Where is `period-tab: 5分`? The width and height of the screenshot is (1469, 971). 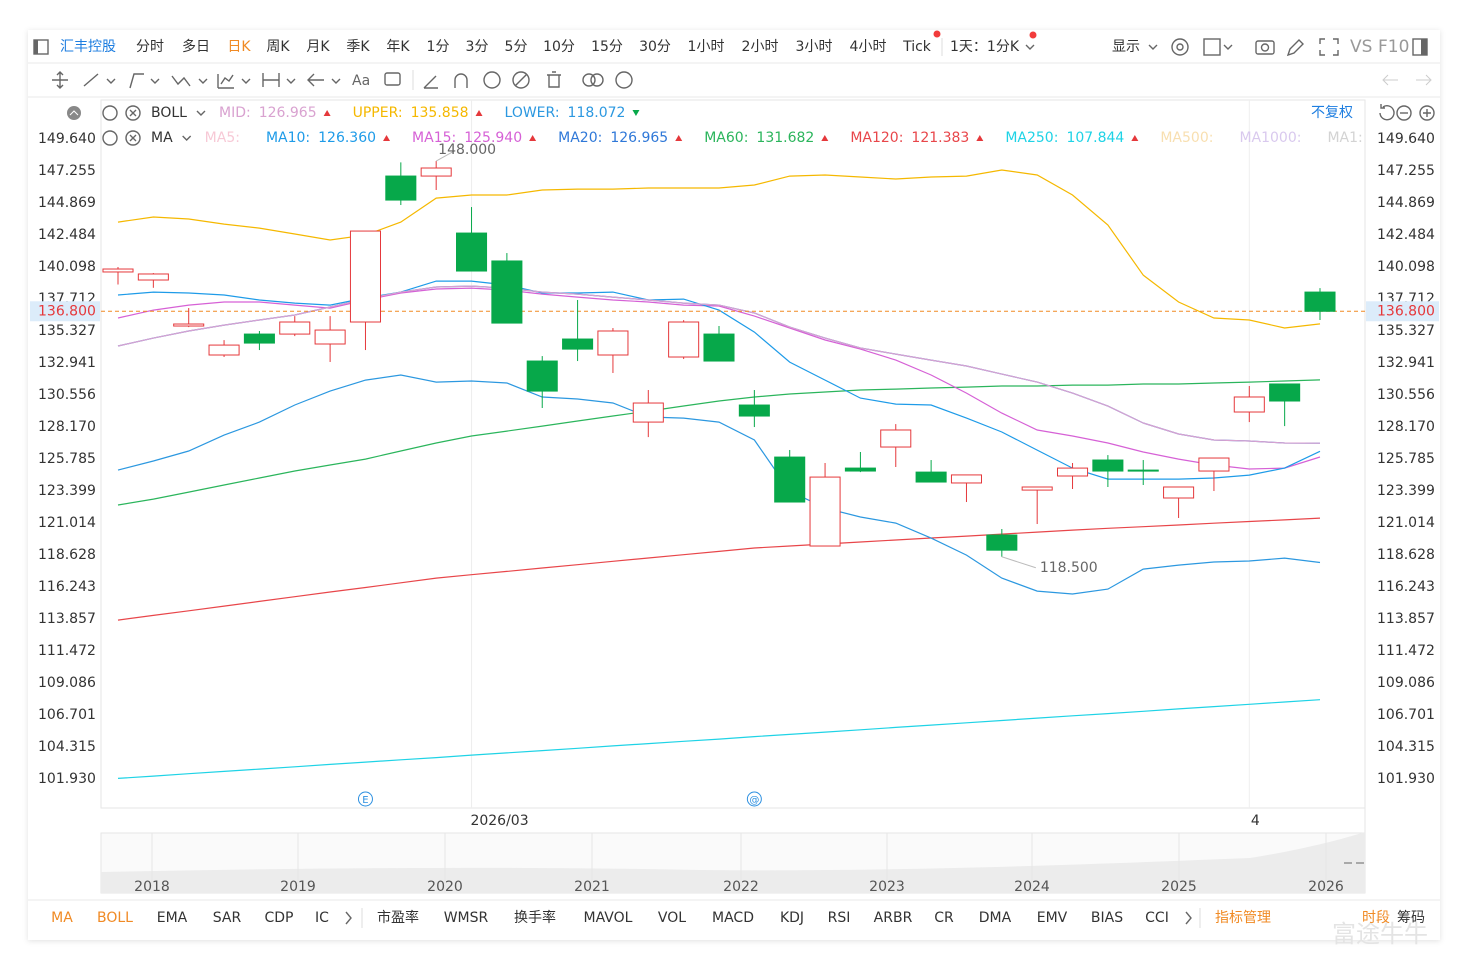
period-tab: 5分 is located at coordinates (516, 47).